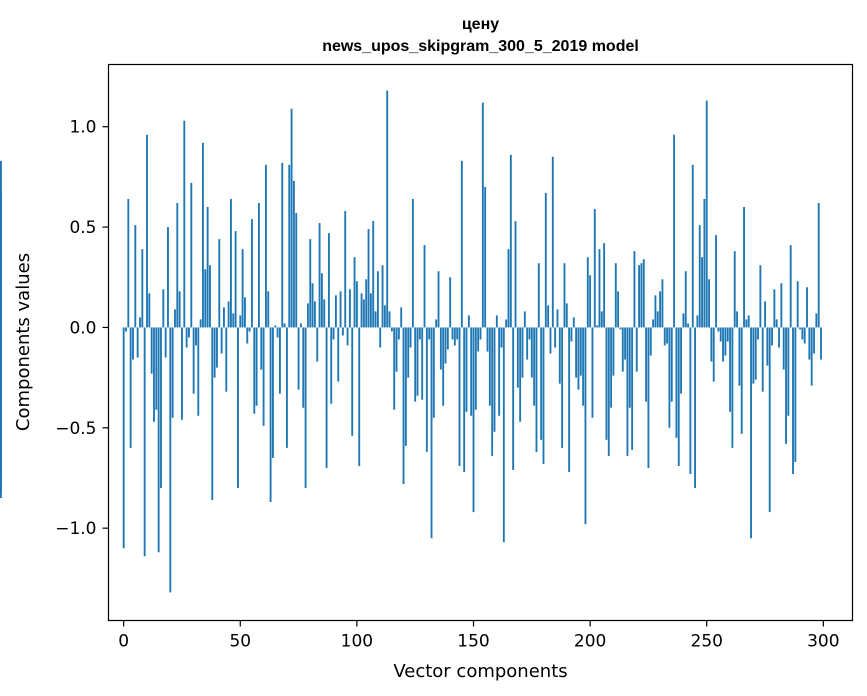 The image size is (867, 696). Describe the element at coordinates (240, 642) in the screenshot. I see `x-tick-label: 50` at that location.